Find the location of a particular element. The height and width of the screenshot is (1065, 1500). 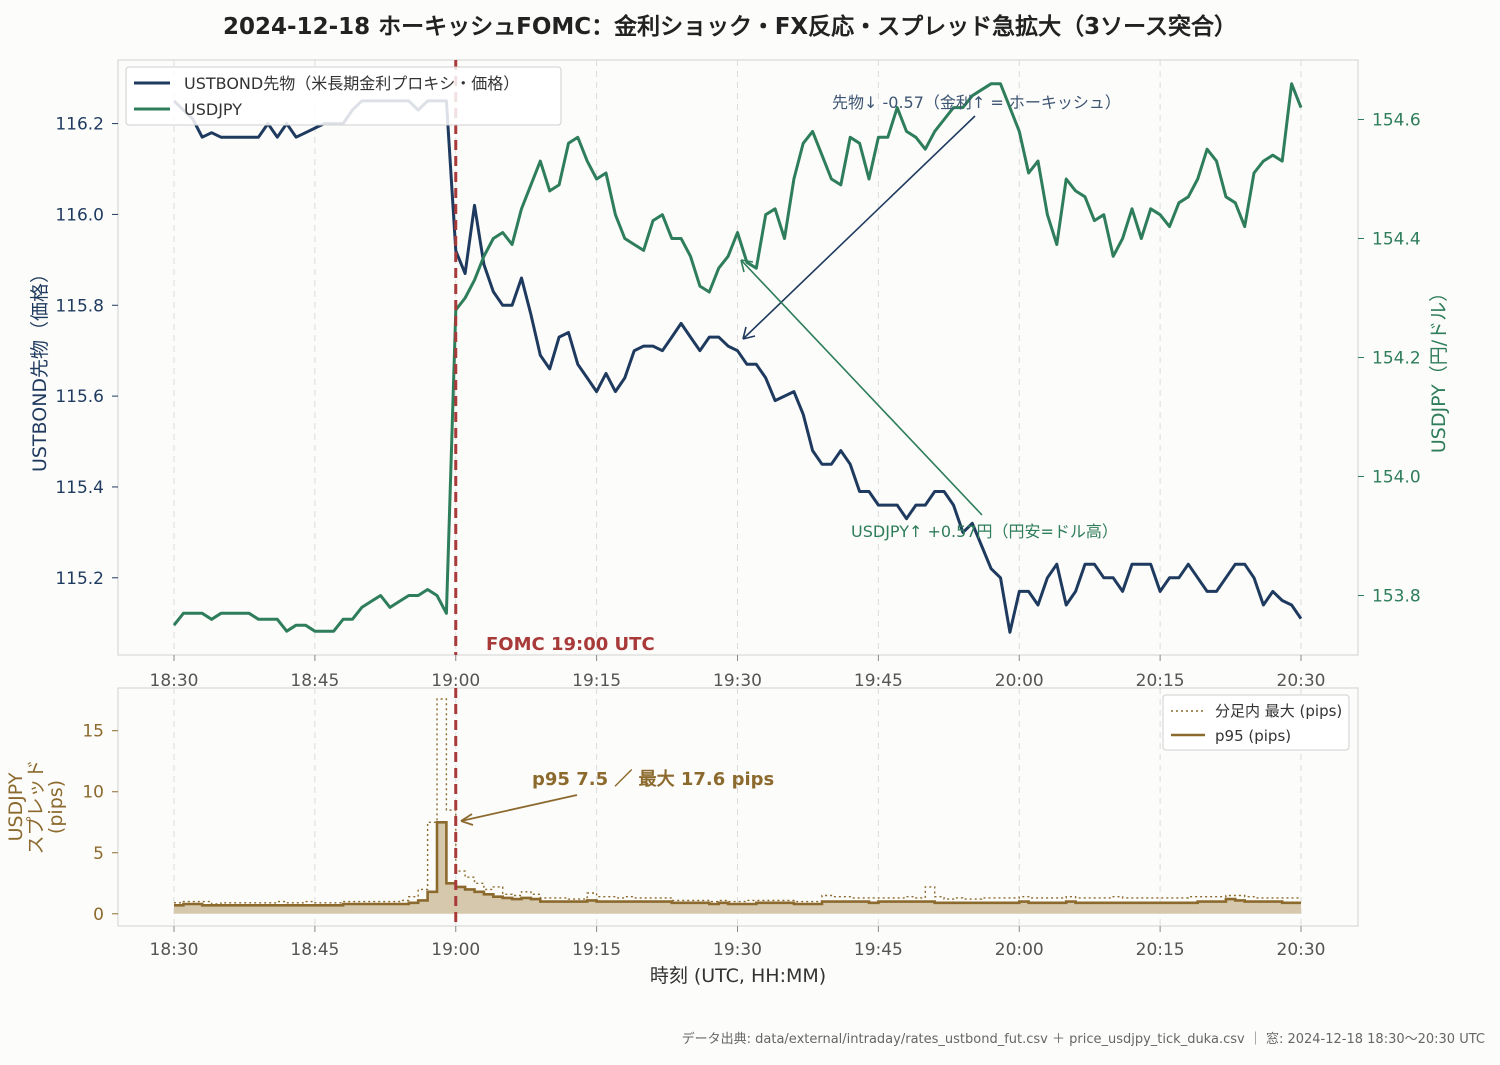

y-tick-label-right: 153.8 is located at coordinates (1396, 597).